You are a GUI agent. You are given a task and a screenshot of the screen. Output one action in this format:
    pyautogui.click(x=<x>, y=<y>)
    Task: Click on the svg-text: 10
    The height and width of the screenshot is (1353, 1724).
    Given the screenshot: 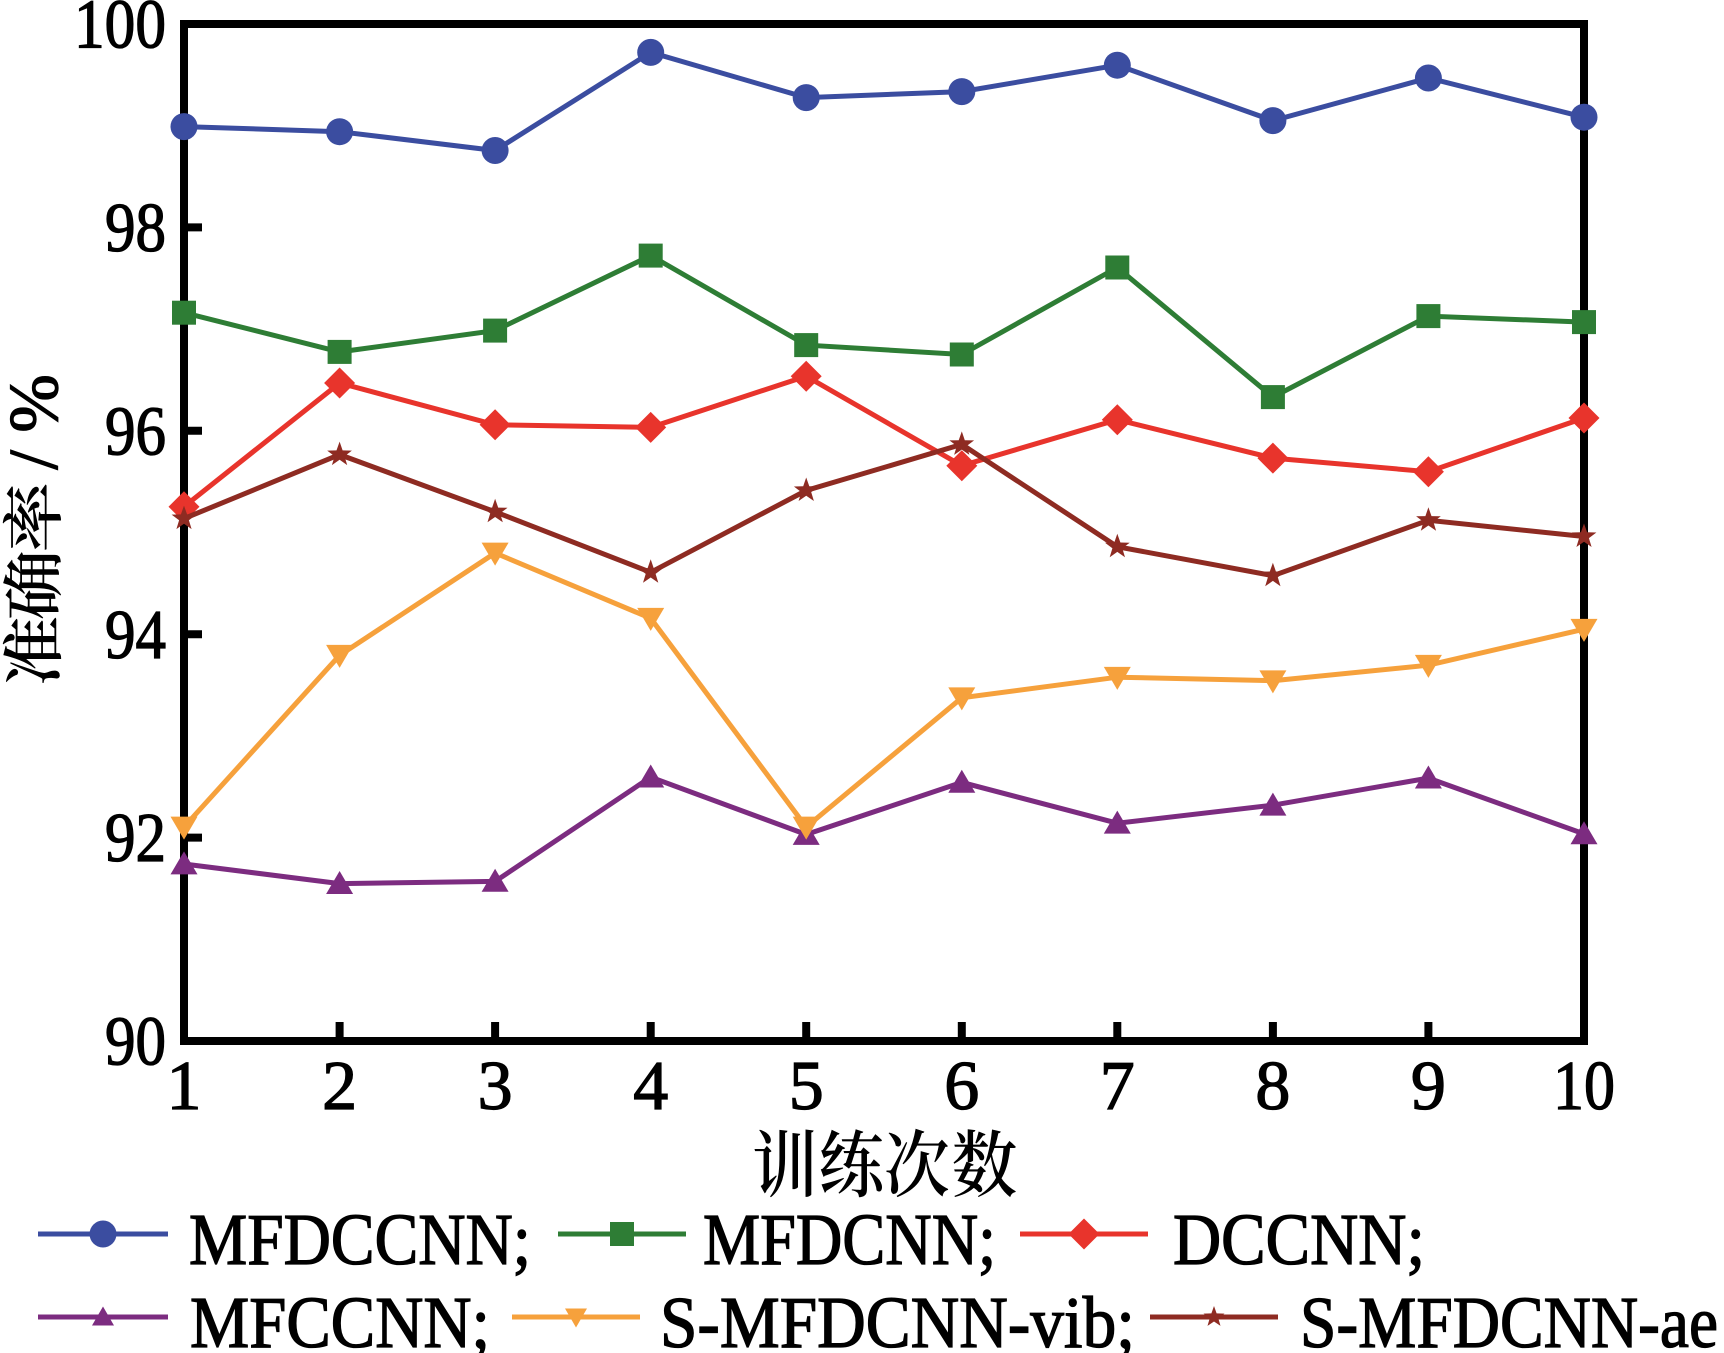 What is the action you would take?
    pyautogui.click(x=1584, y=1086)
    